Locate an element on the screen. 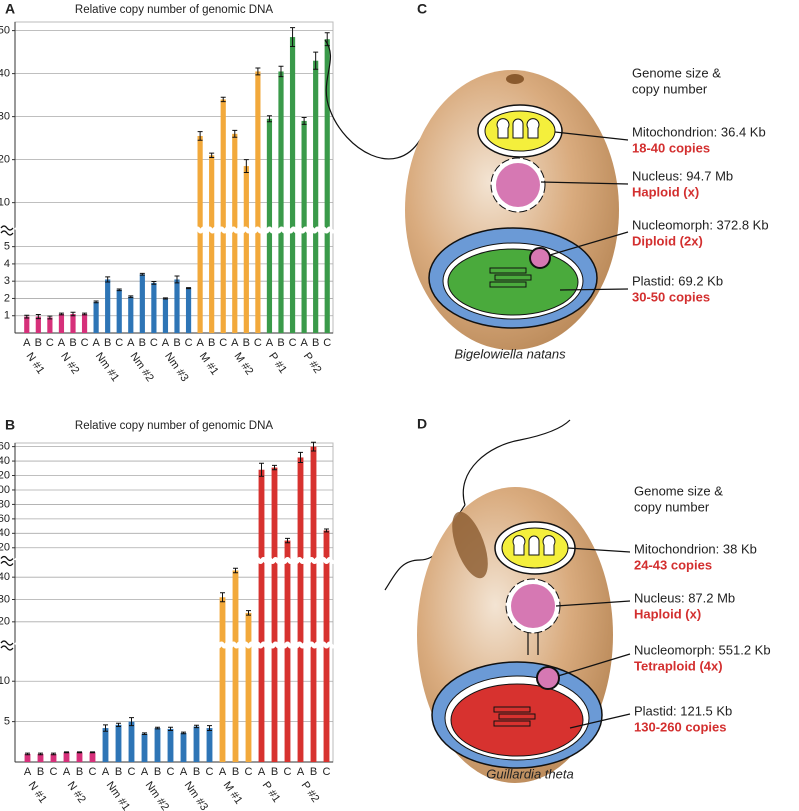 This screenshot has height=811, width=799. y-tick-label: 240 is located at coordinates (5, 461).